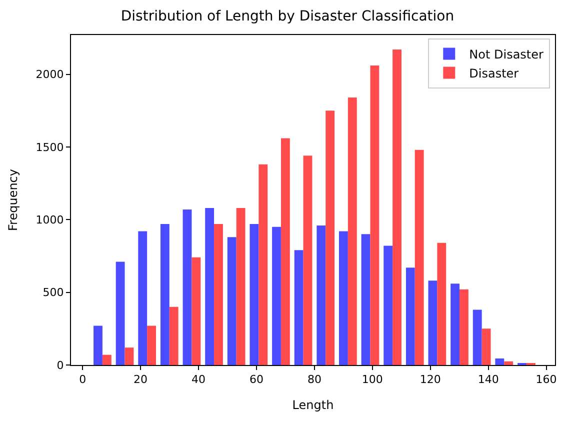  What do you see at coordinates (488, 379) in the screenshot?
I see `x-tick-label: 140` at bounding box center [488, 379].